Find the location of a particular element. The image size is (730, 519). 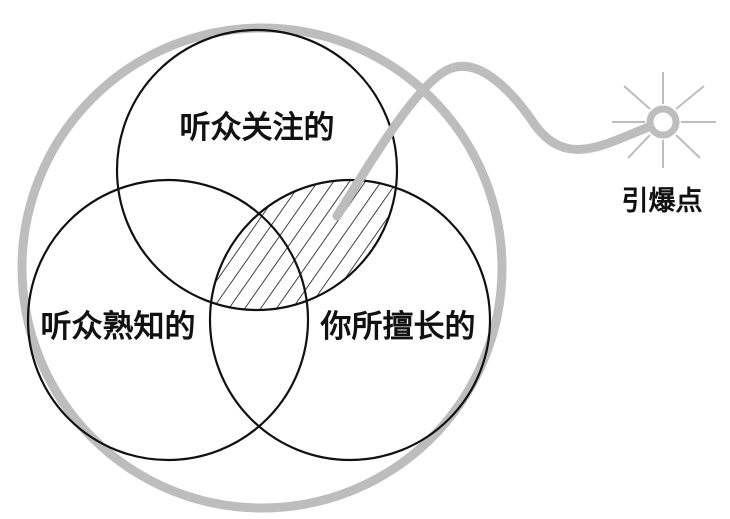

spark-icon is located at coordinates (664, 120).